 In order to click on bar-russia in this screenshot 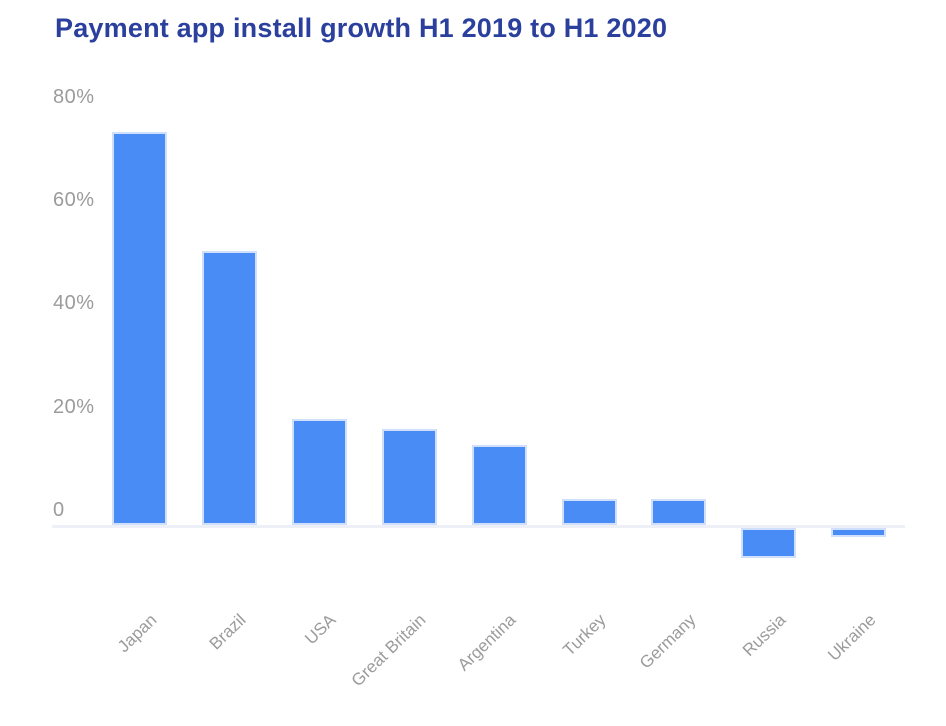, I will do `click(769, 543)`.